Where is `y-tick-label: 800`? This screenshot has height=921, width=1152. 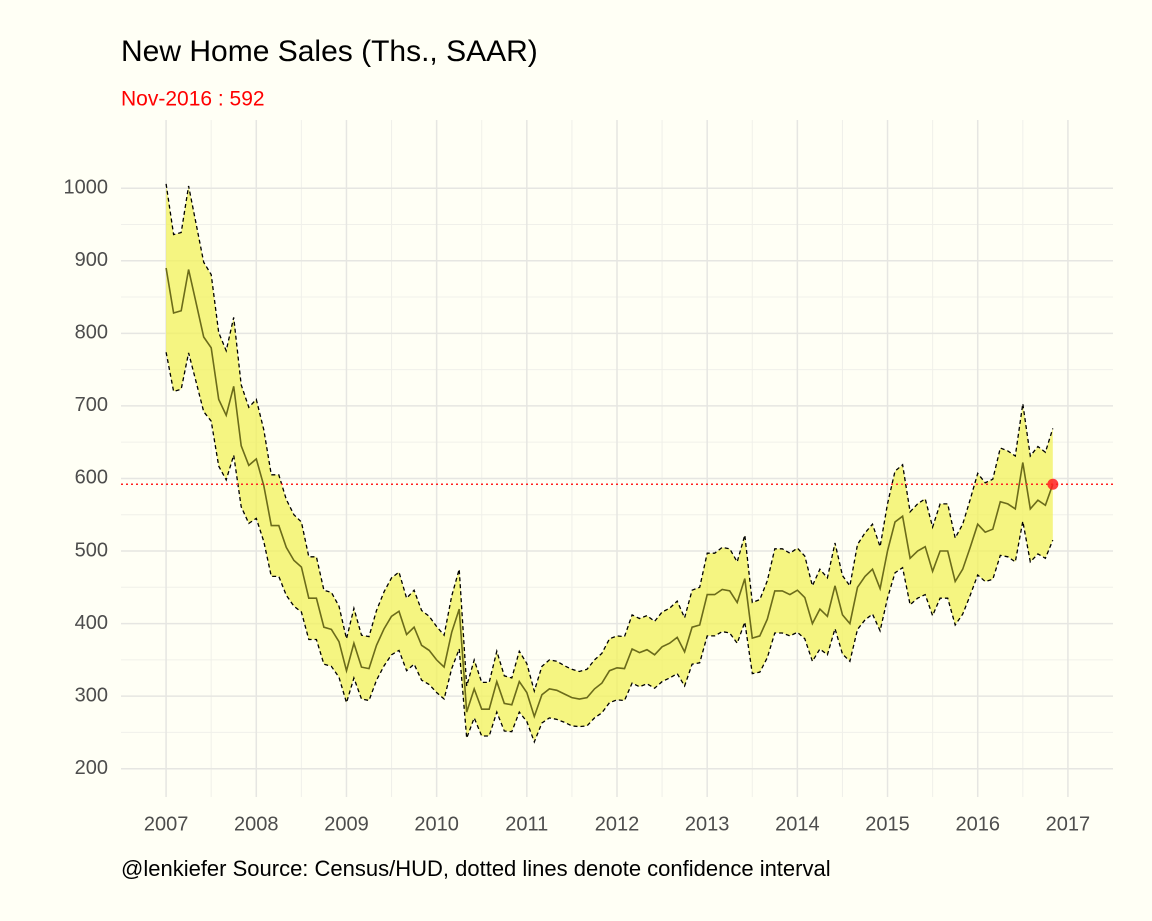
y-tick-label: 800 is located at coordinates (91, 333).